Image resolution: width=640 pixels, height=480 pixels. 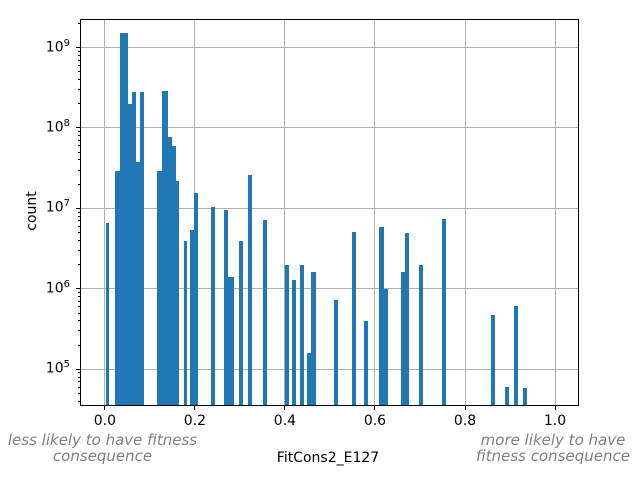 I want to click on x-tick-label: 0.4, so click(x=285, y=421).